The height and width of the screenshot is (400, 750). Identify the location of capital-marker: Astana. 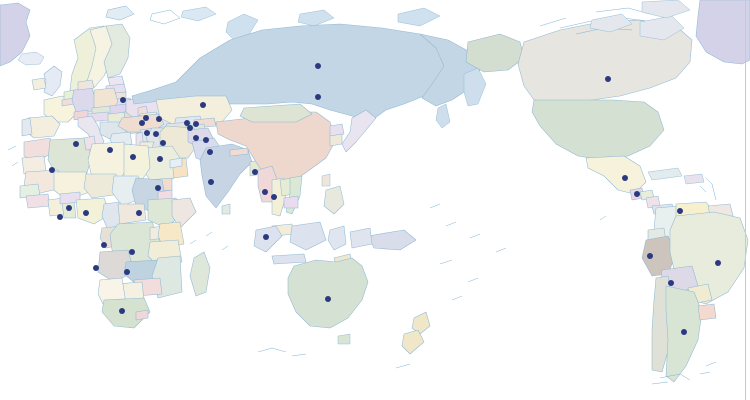
(203, 105).